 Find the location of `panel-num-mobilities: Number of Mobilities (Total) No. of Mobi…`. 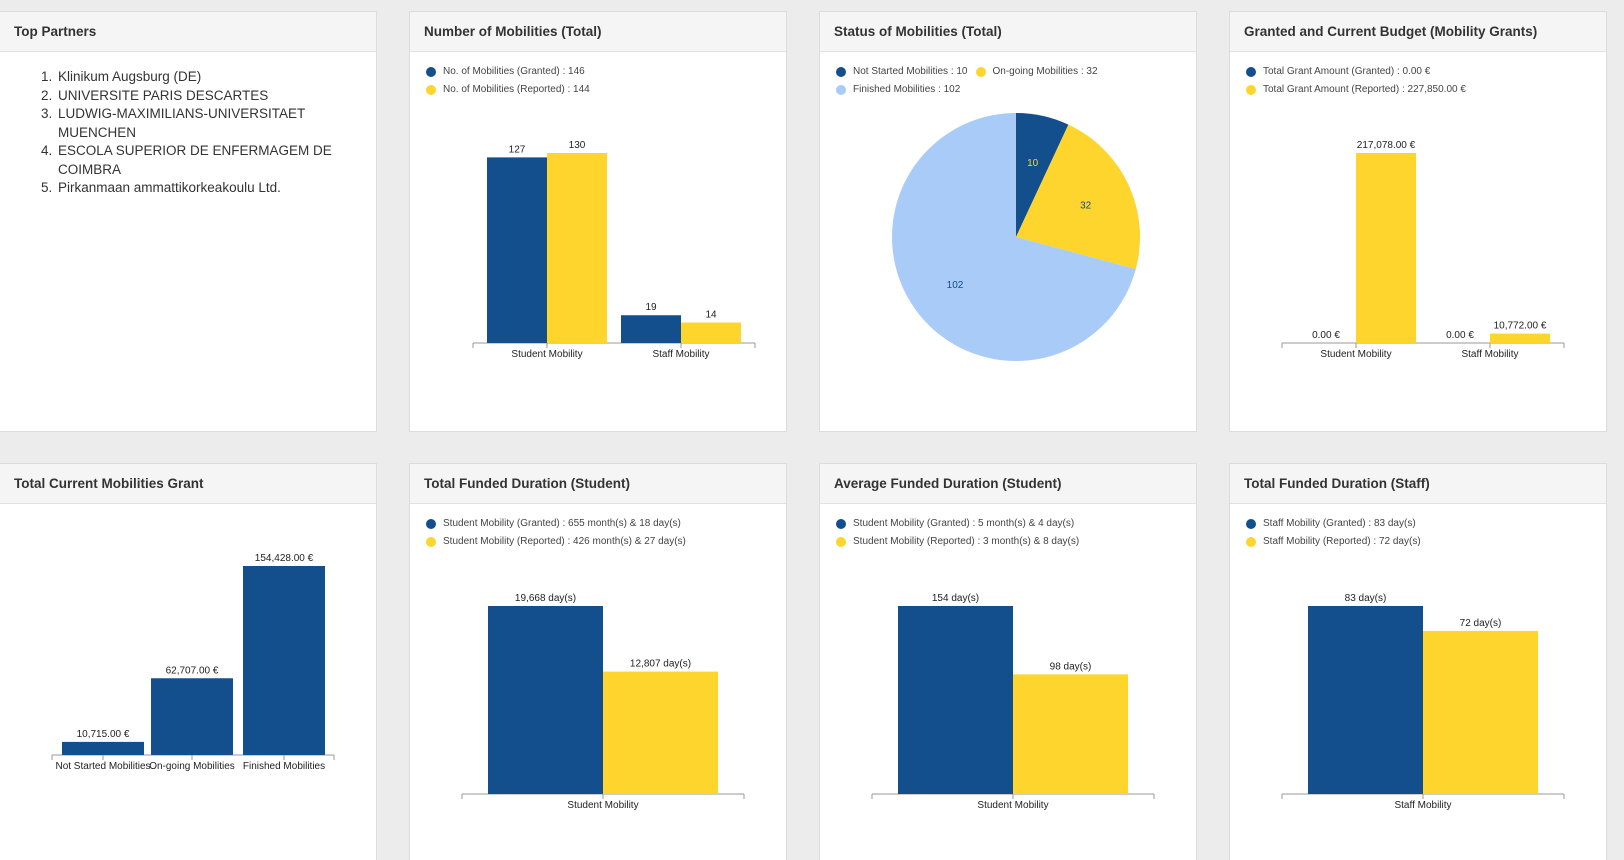

panel-num-mobilities: Number of Mobilities (Total) No. of Mobi… is located at coordinates (598, 221).